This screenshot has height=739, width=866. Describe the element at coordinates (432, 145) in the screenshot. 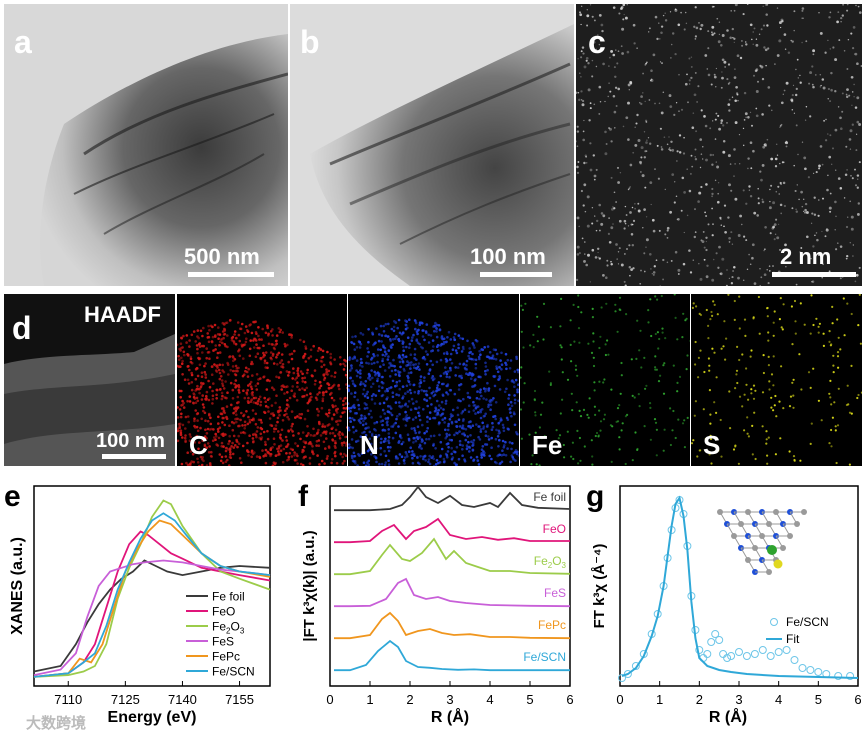

I see `panel-b-micrograph` at that location.